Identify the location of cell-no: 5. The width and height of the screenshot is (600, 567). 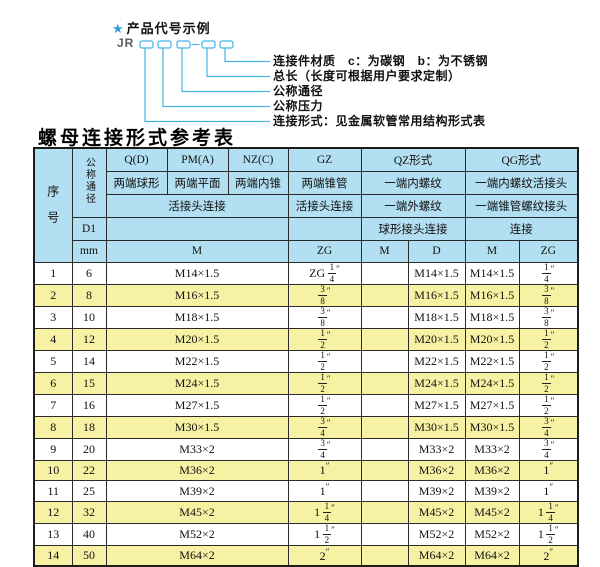
(53, 361).